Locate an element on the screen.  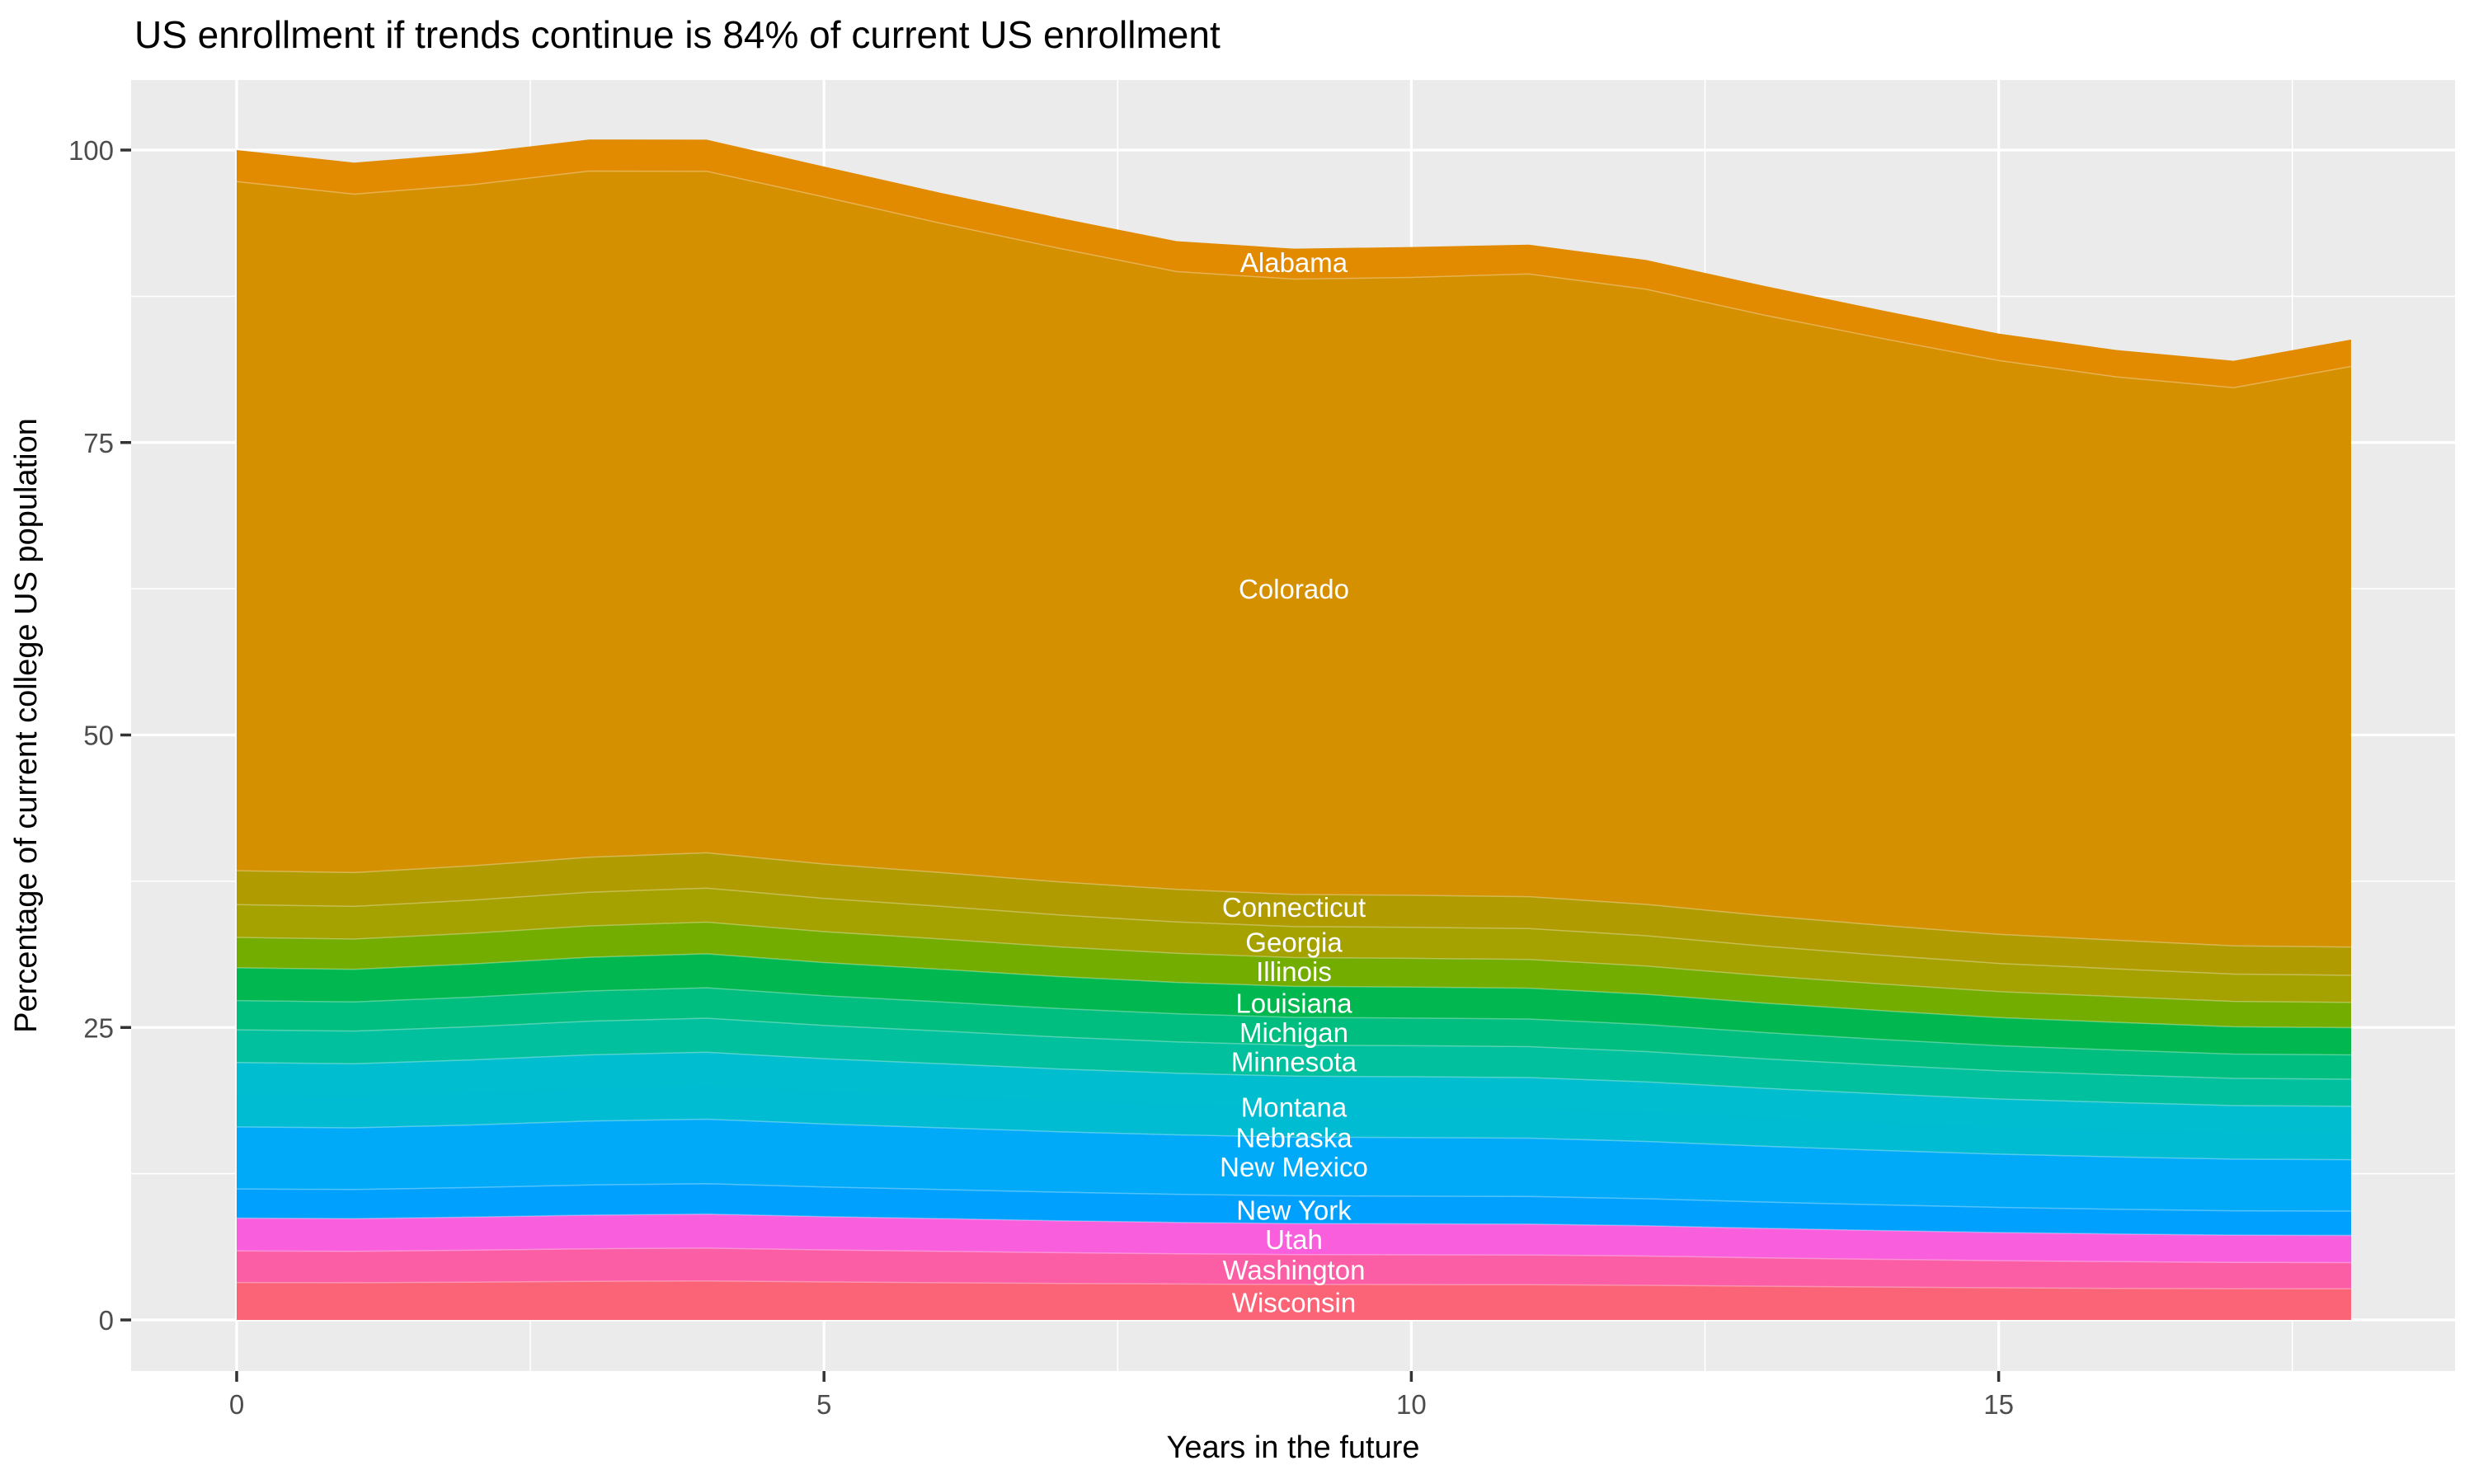
state-label-washington: Washington is located at coordinates (1293, 1270).